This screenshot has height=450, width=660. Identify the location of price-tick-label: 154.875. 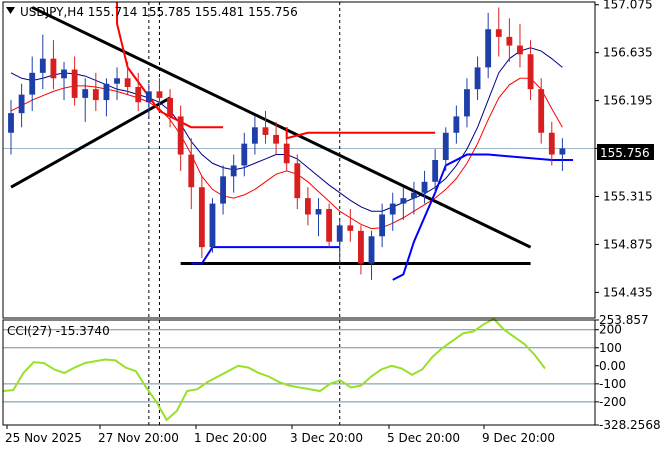
(628, 244).